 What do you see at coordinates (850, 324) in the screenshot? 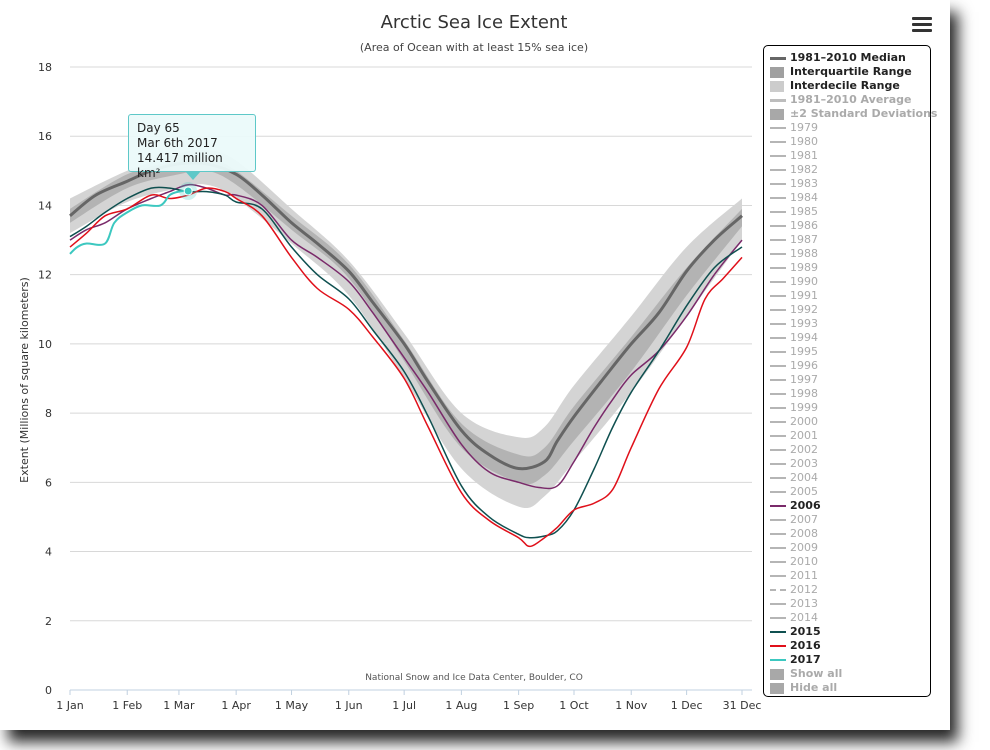
I see `legend-item: 1993` at bounding box center [850, 324].